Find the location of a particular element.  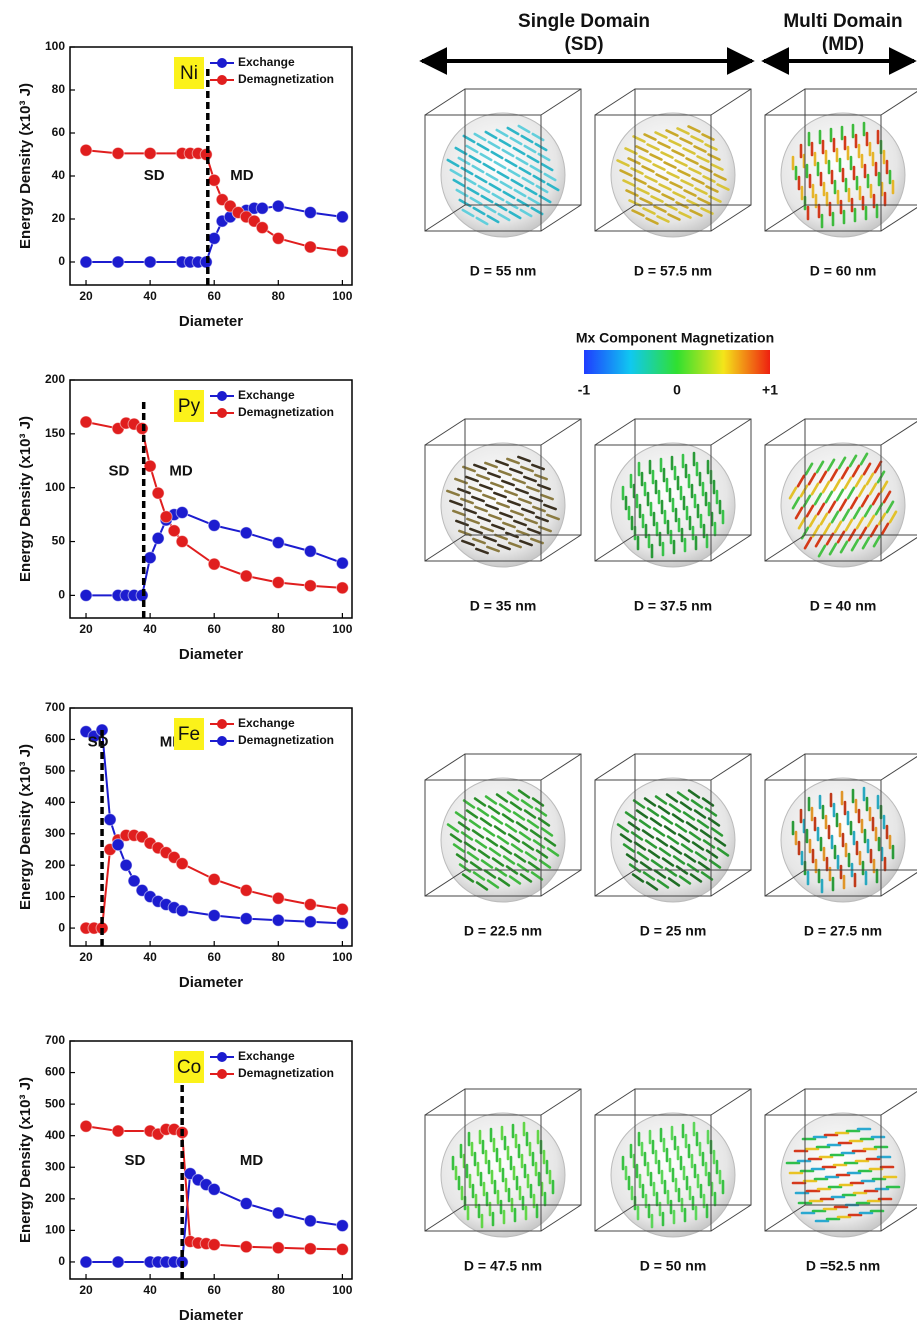

y-tick-label: 0 is located at coordinates (61, 1261).